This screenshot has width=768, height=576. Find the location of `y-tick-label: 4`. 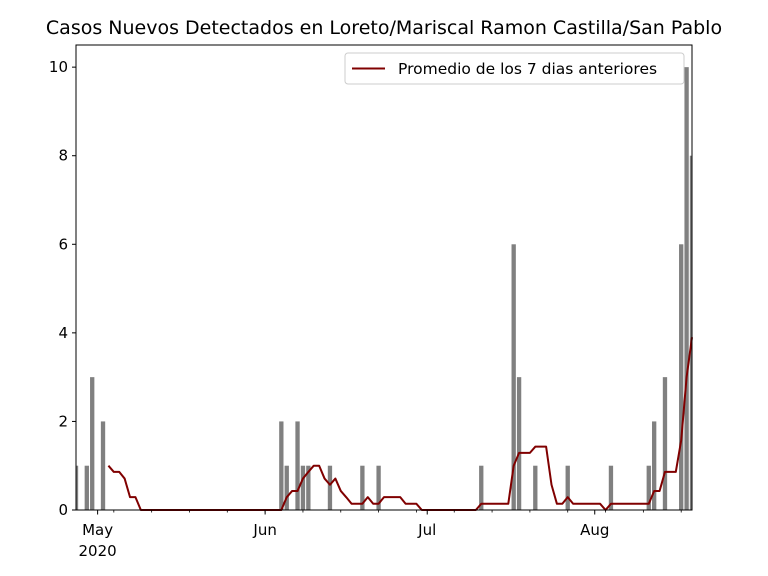

y-tick-label: 4 is located at coordinates (63, 333).